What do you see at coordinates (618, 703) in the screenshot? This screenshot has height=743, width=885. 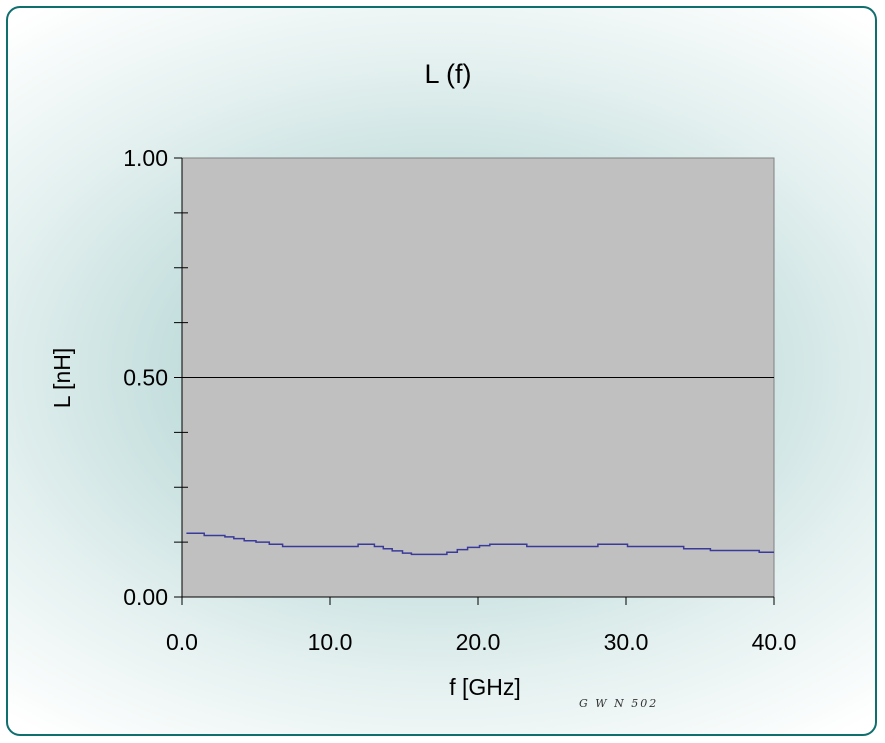 I see `watermark-label: G W N 502` at bounding box center [618, 703].